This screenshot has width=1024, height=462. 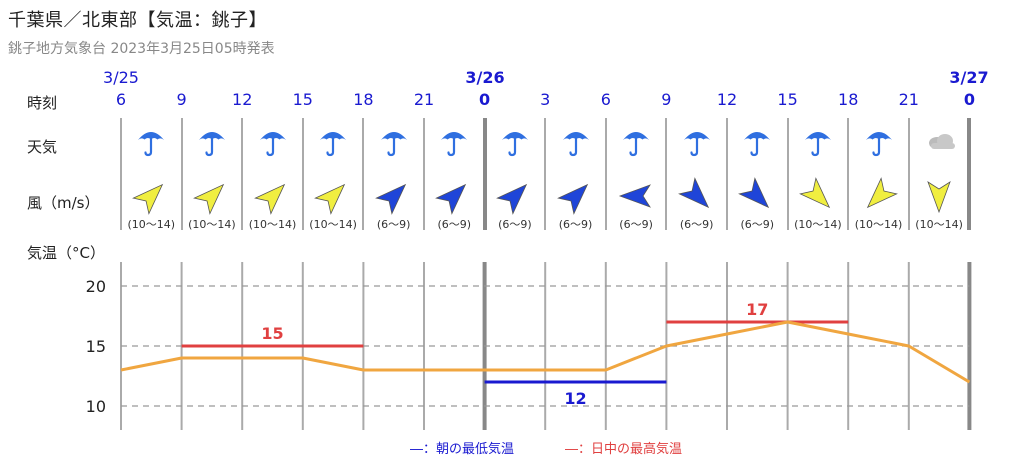 I want to click on y-tick-label: 20, so click(x=96, y=286).